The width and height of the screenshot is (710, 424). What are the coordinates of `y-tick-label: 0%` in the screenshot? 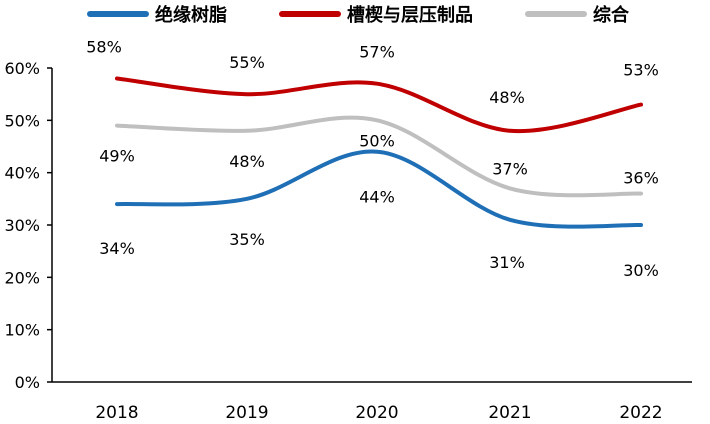 It's located at (27, 382).